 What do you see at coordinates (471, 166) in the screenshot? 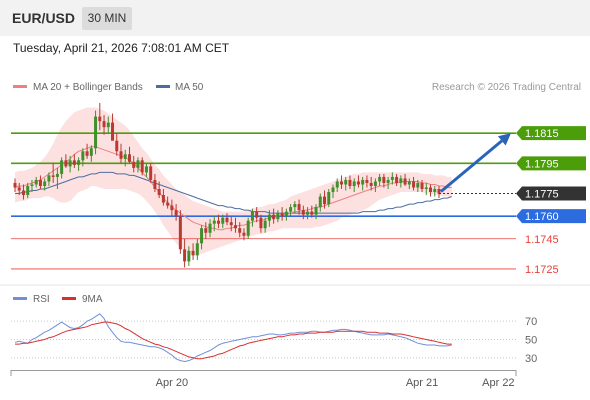
I see `forecast-arrow-shaft` at bounding box center [471, 166].